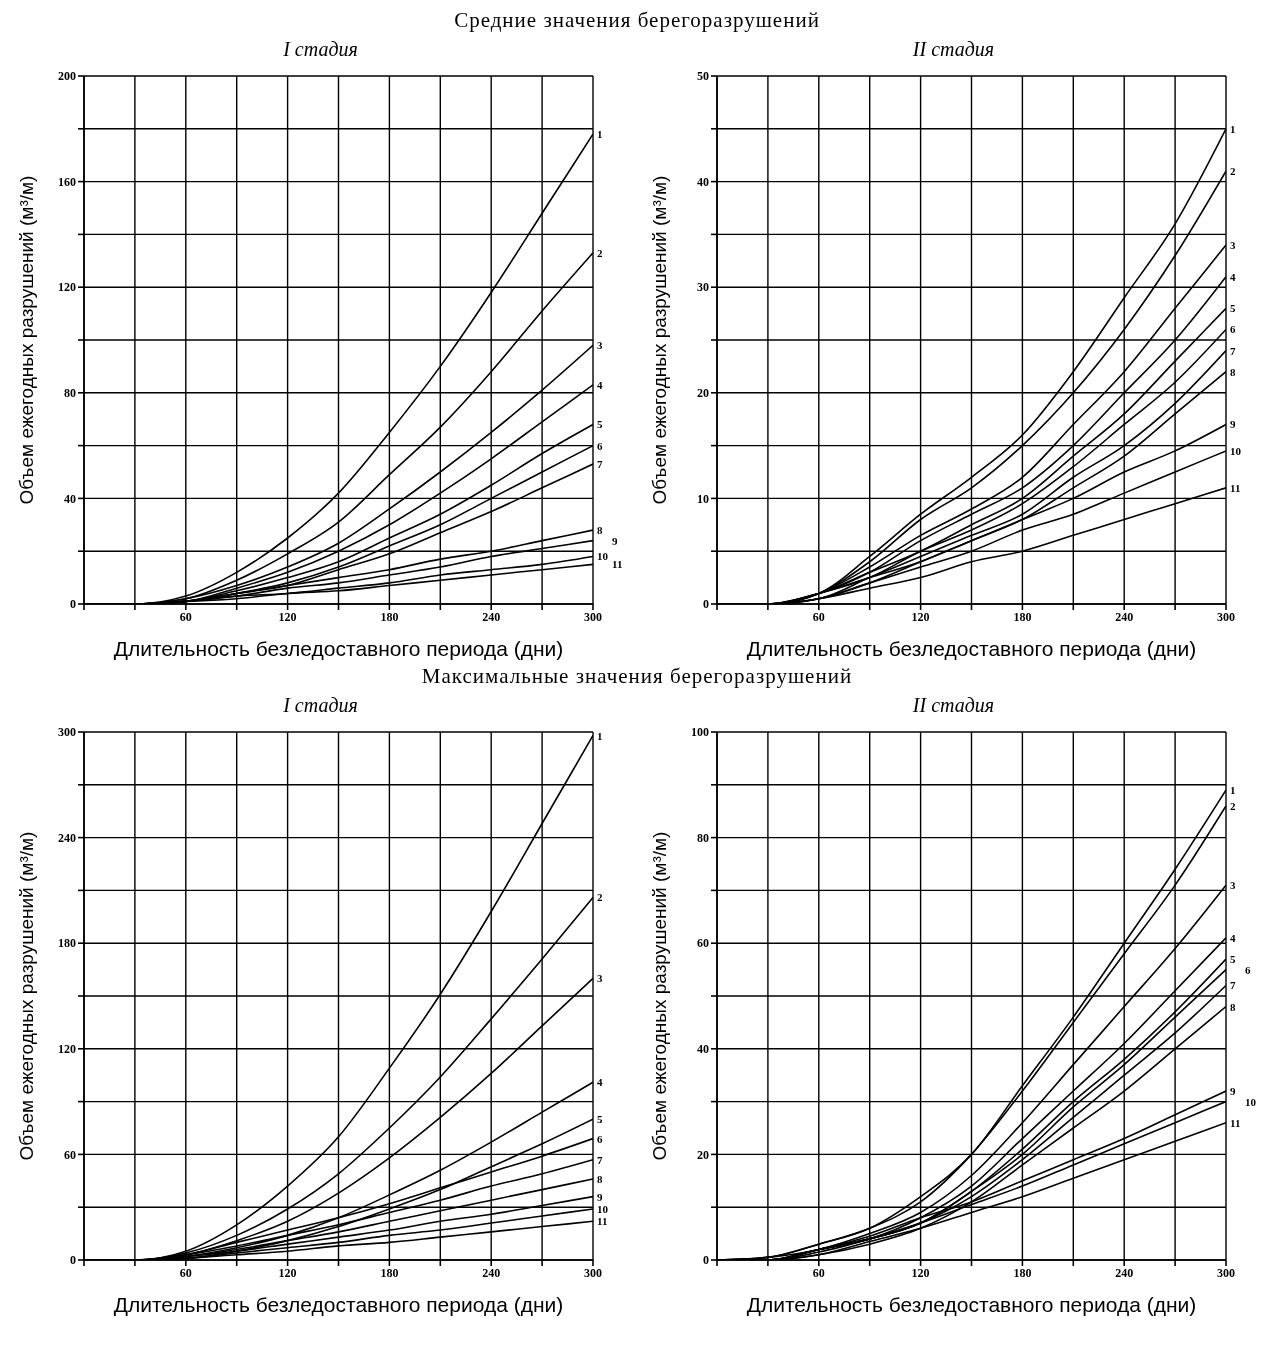 This screenshot has height=1356, width=1274. I want to click on y-tick-label: 200, so click(67, 76).